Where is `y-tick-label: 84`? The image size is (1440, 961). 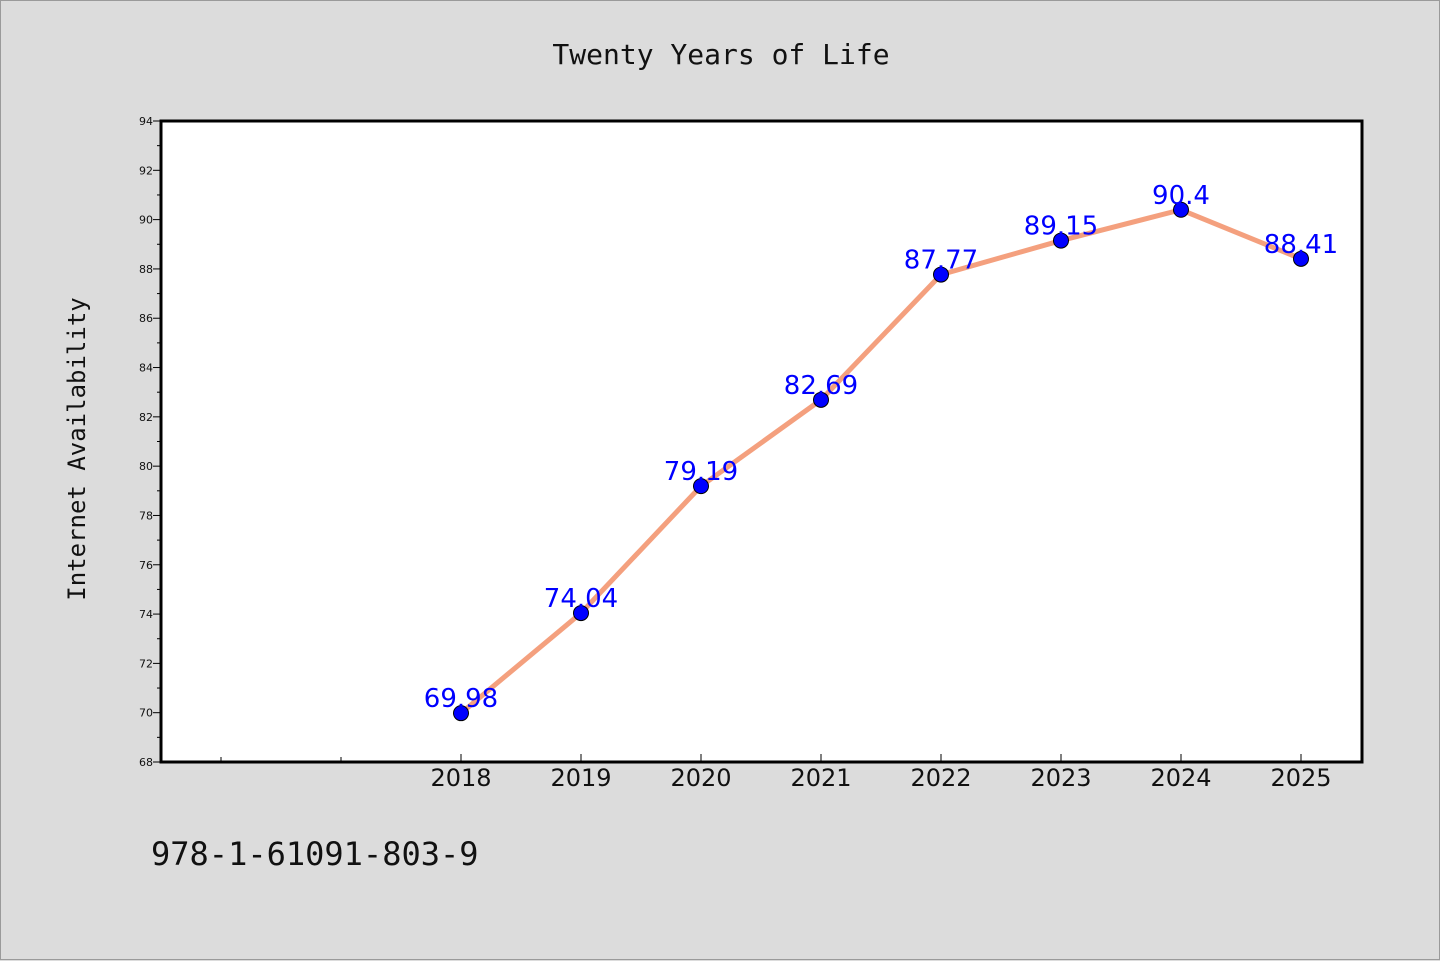
y-tick-label: 84 is located at coordinates (146, 368).